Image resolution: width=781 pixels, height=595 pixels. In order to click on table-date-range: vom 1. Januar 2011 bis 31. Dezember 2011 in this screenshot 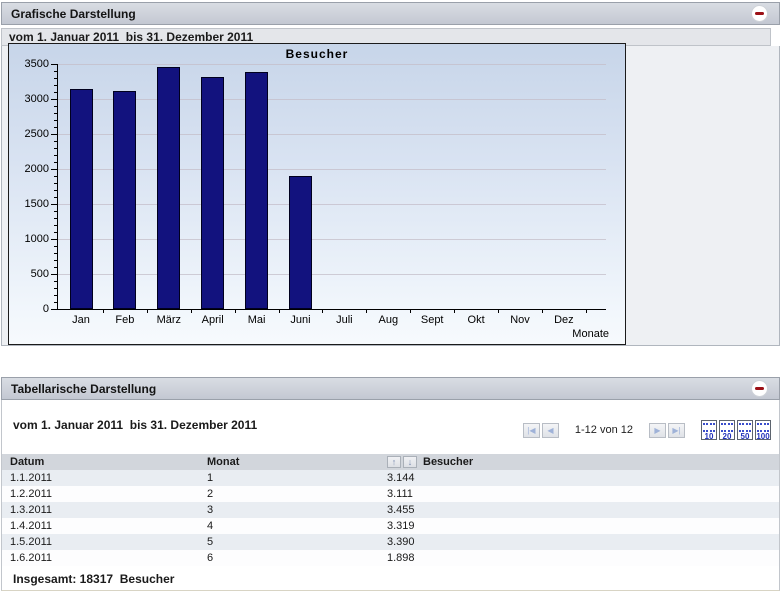, I will do `click(135, 425)`.